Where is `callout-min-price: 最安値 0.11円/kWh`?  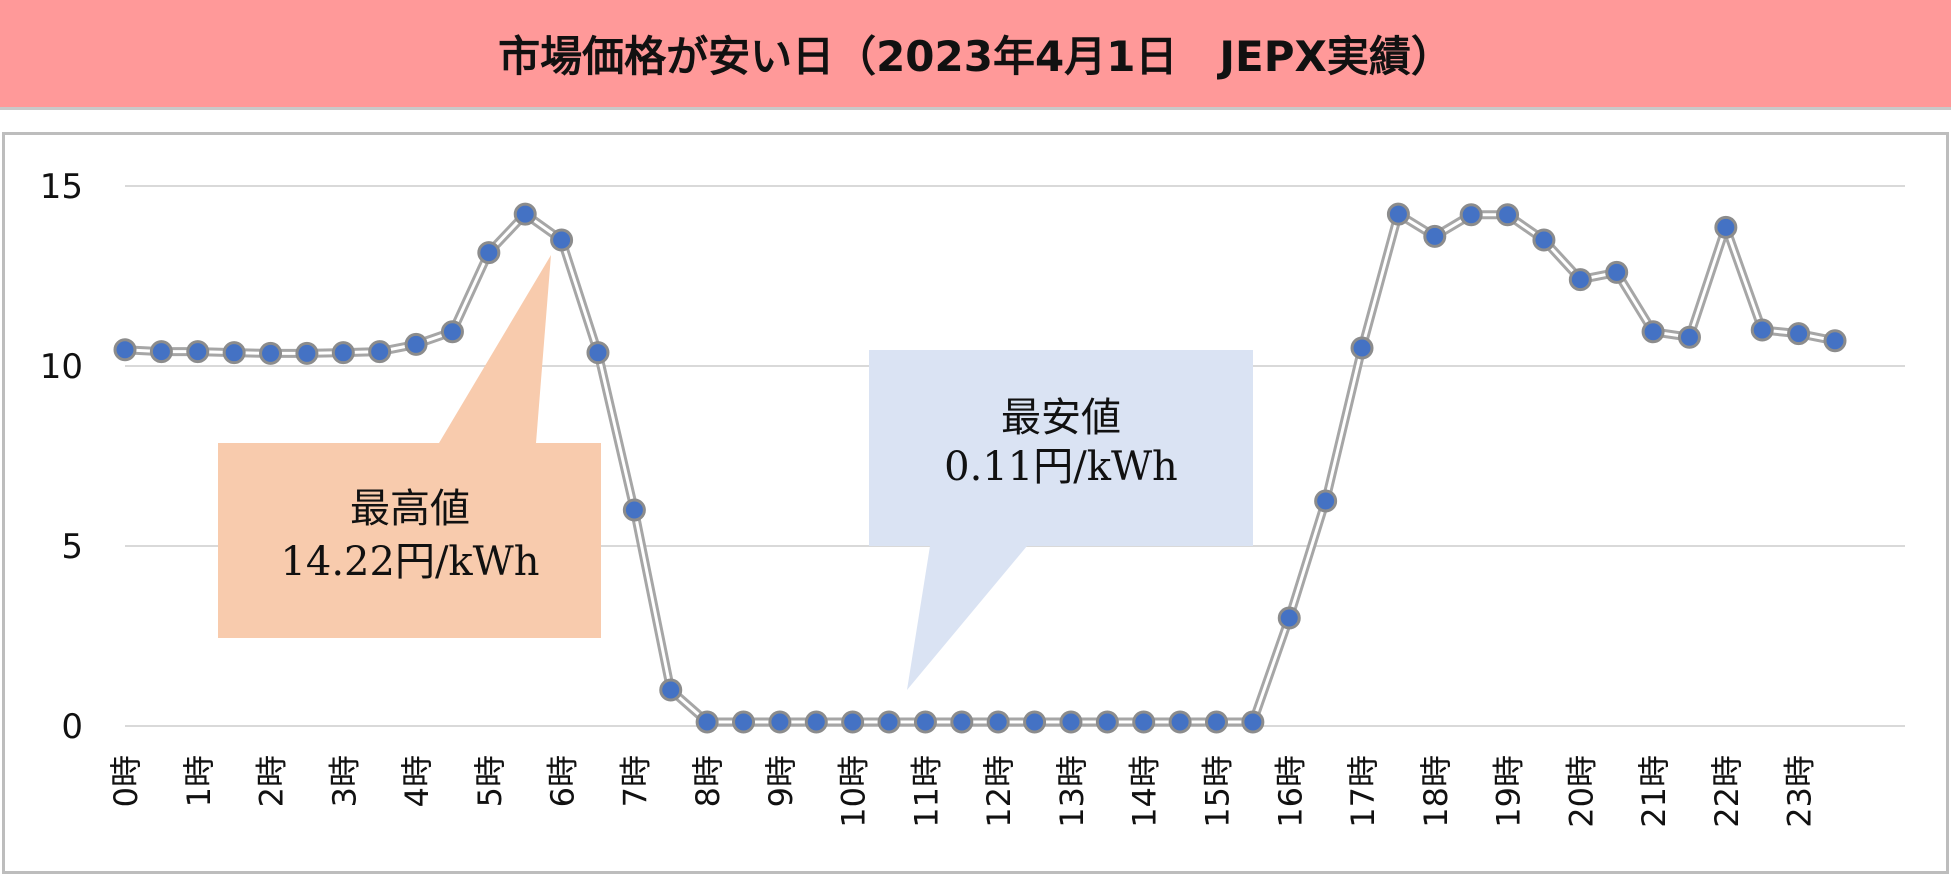
callout-min-price: 最安値 0.11円/kWh is located at coordinates (1061, 520).